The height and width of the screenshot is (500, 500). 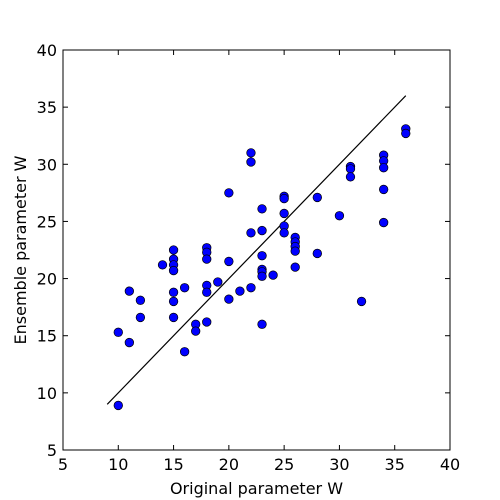 What do you see at coordinates (229, 464) in the screenshot?
I see `x-tick-label: 20` at bounding box center [229, 464].